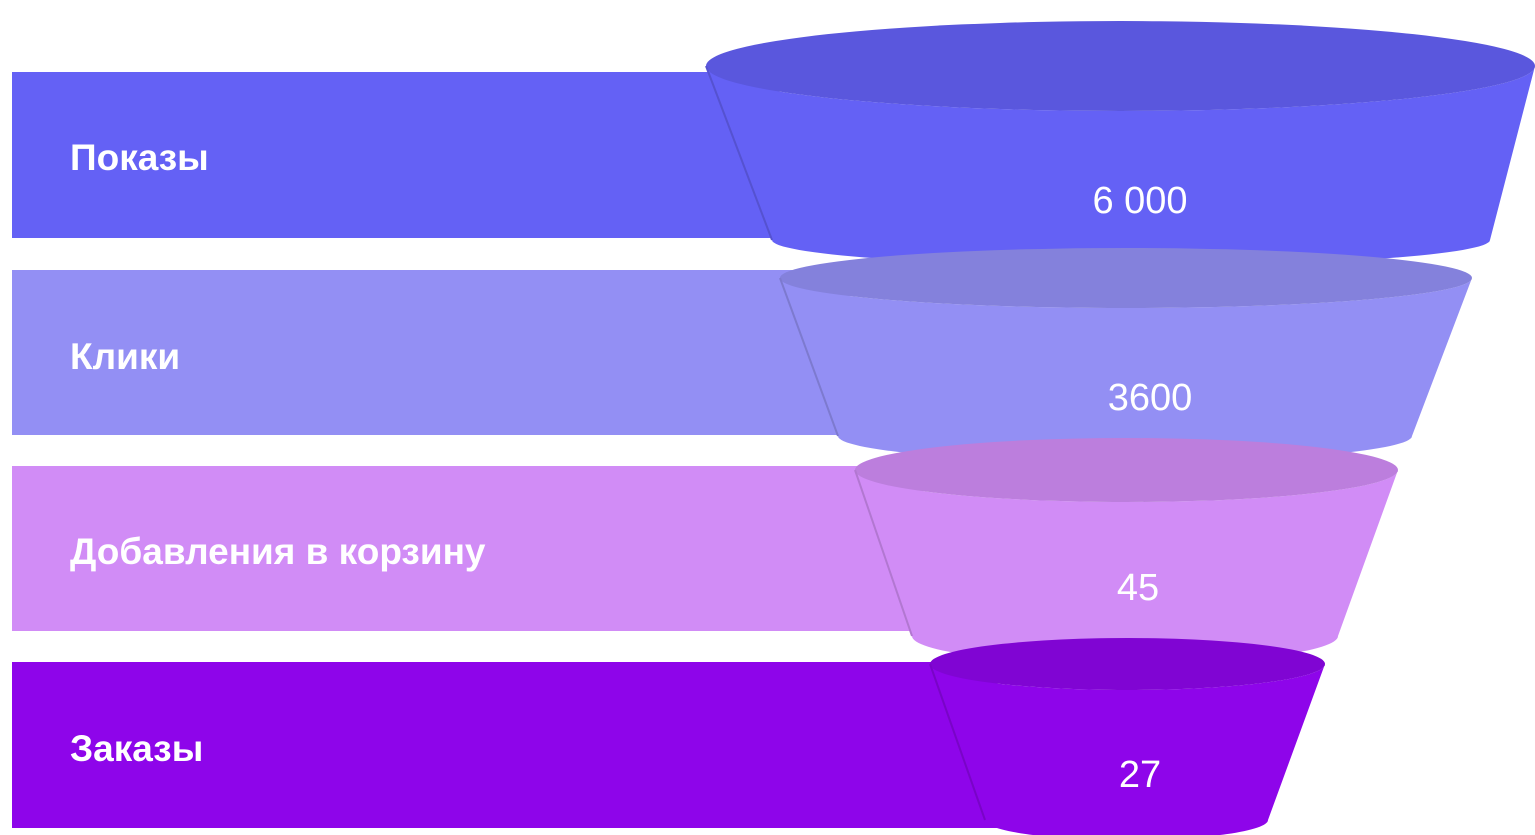  Describe the element at coordinates (1138, 588) in the screenshot. I see `stage-value: 45` at that location.